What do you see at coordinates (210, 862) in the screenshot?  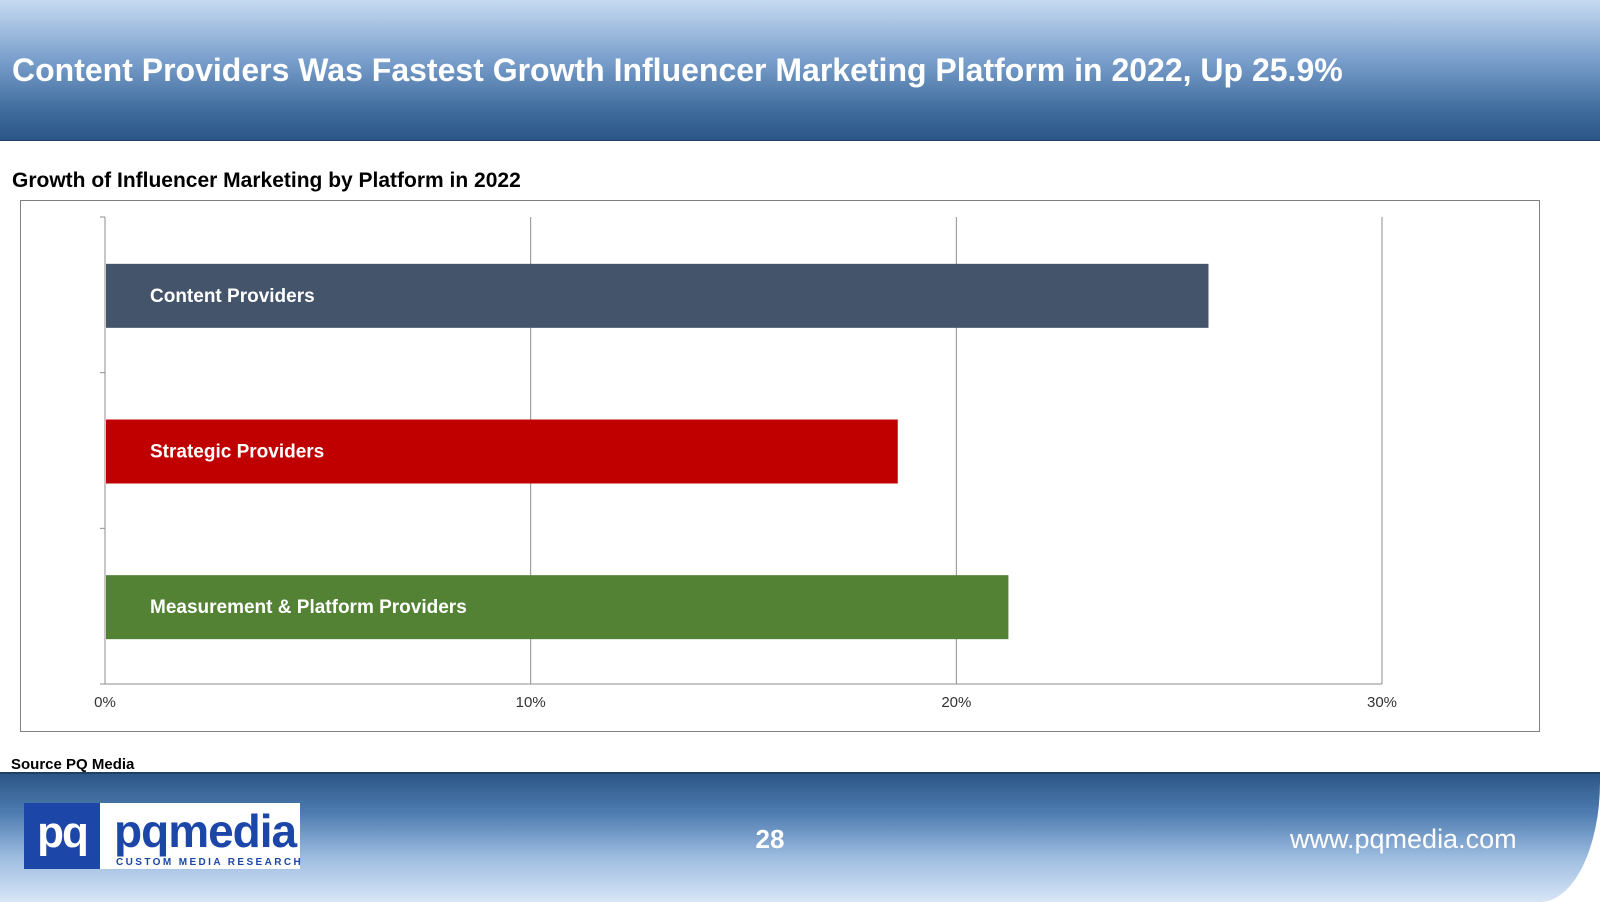 I see `logo-tagline: CUSTOM MEDIA RESEARCH` at bounding box center [210, 862].